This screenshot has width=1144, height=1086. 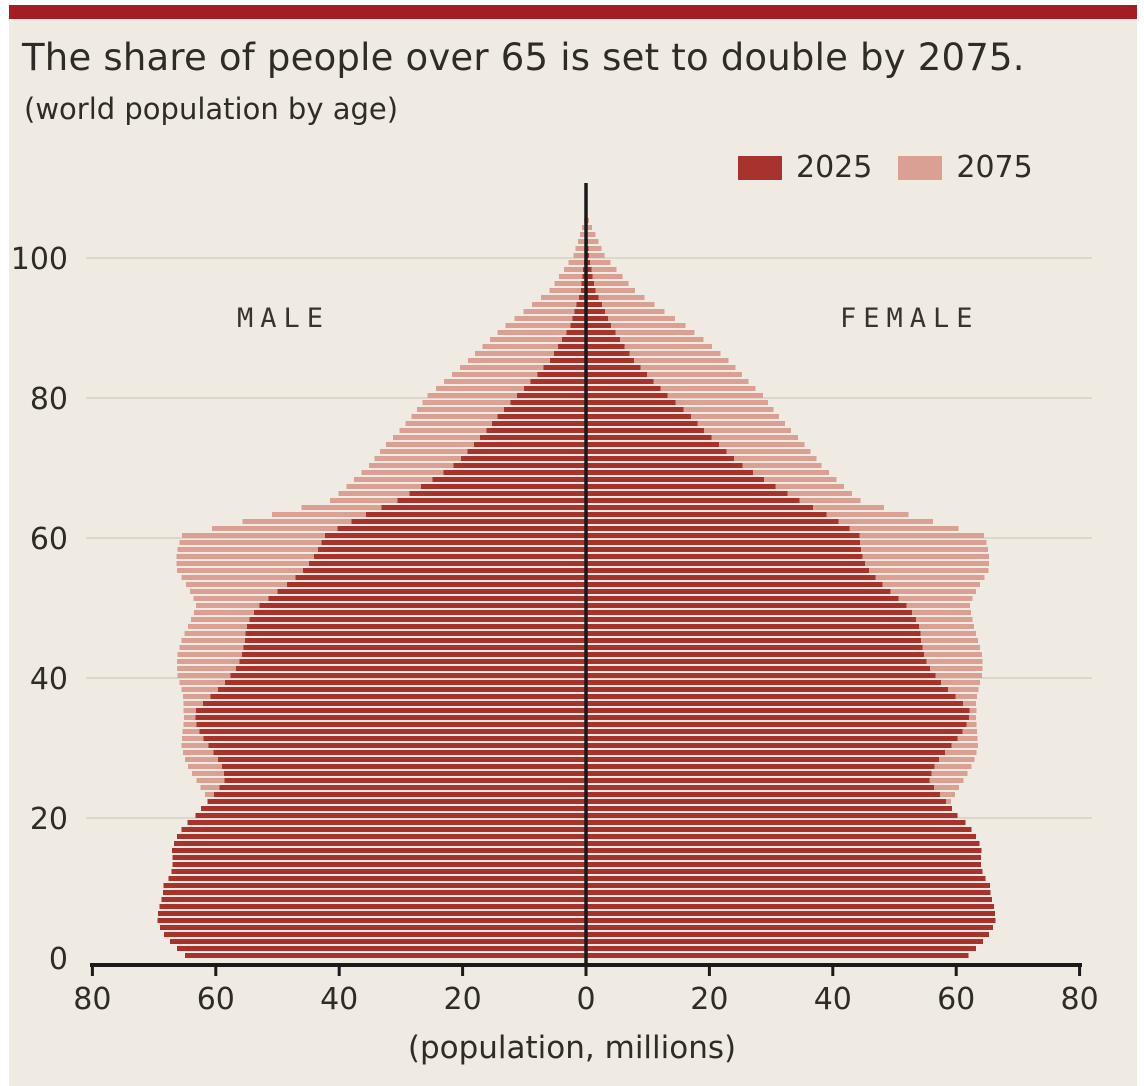 I want to click on legend-item-2025: 2025, so click(x=805, y=167).